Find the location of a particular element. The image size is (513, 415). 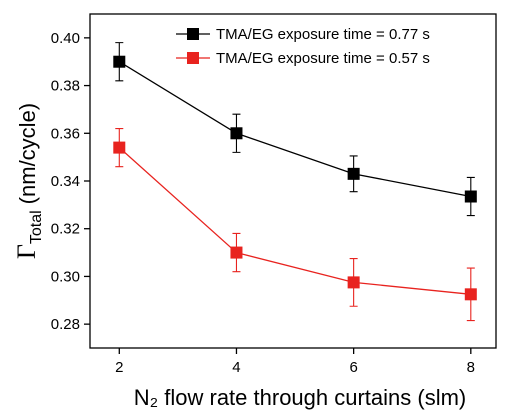

y-tick-label: 0.28 is located at coordinates (65, 324).